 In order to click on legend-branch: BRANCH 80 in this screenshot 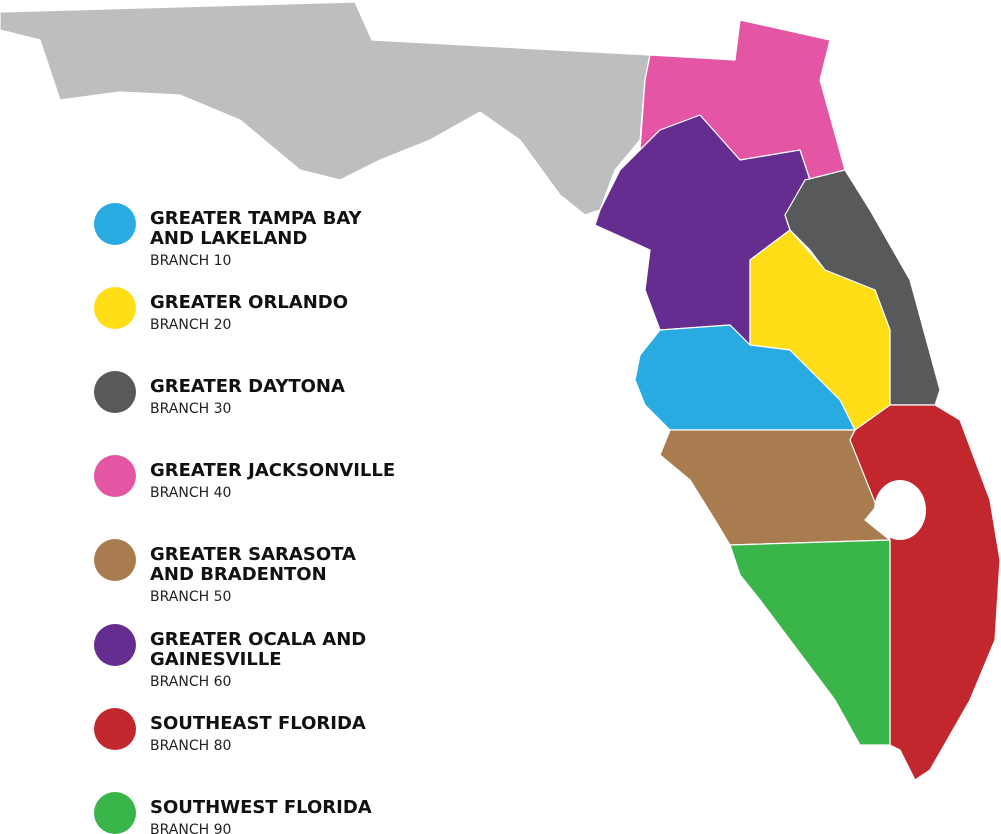, I will do `click(190, 746)`.